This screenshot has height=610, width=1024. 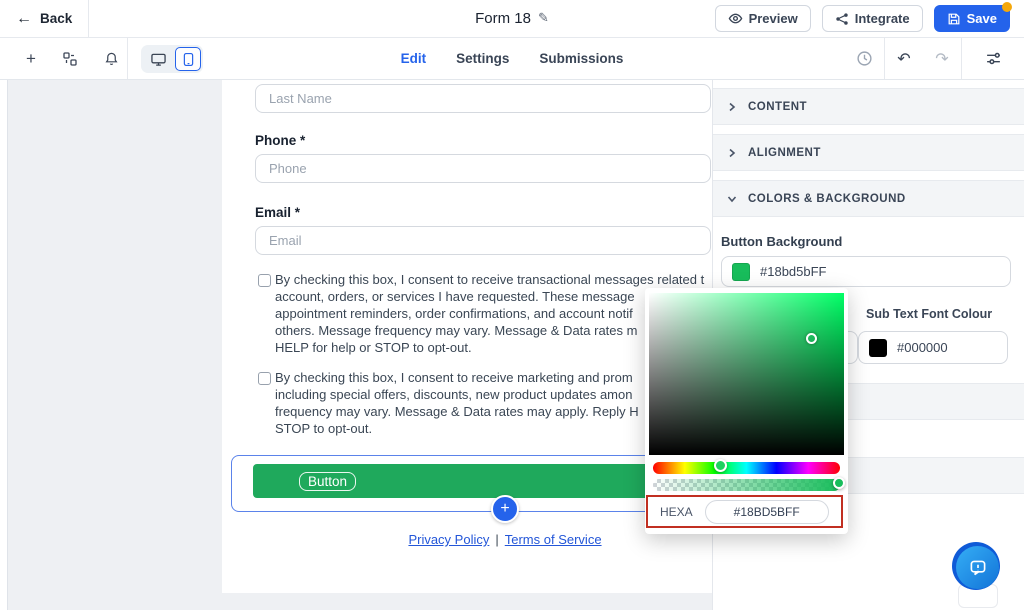 What do you see at coordinates (264, 280) in the screenshot?
I see `transactional-consent-checkbox` at bounding box center [264, 280].